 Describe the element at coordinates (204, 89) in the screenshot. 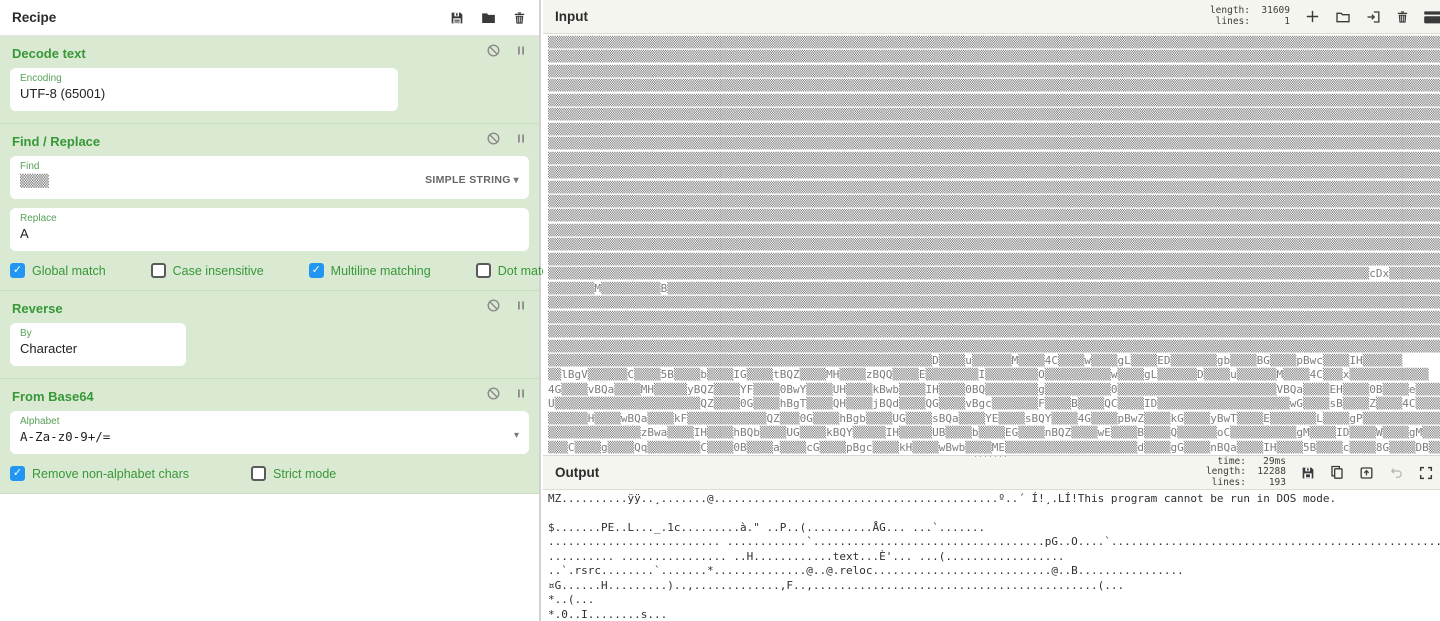

I see `encoding-field: Encoding UTF-8 (65001)` at that location.